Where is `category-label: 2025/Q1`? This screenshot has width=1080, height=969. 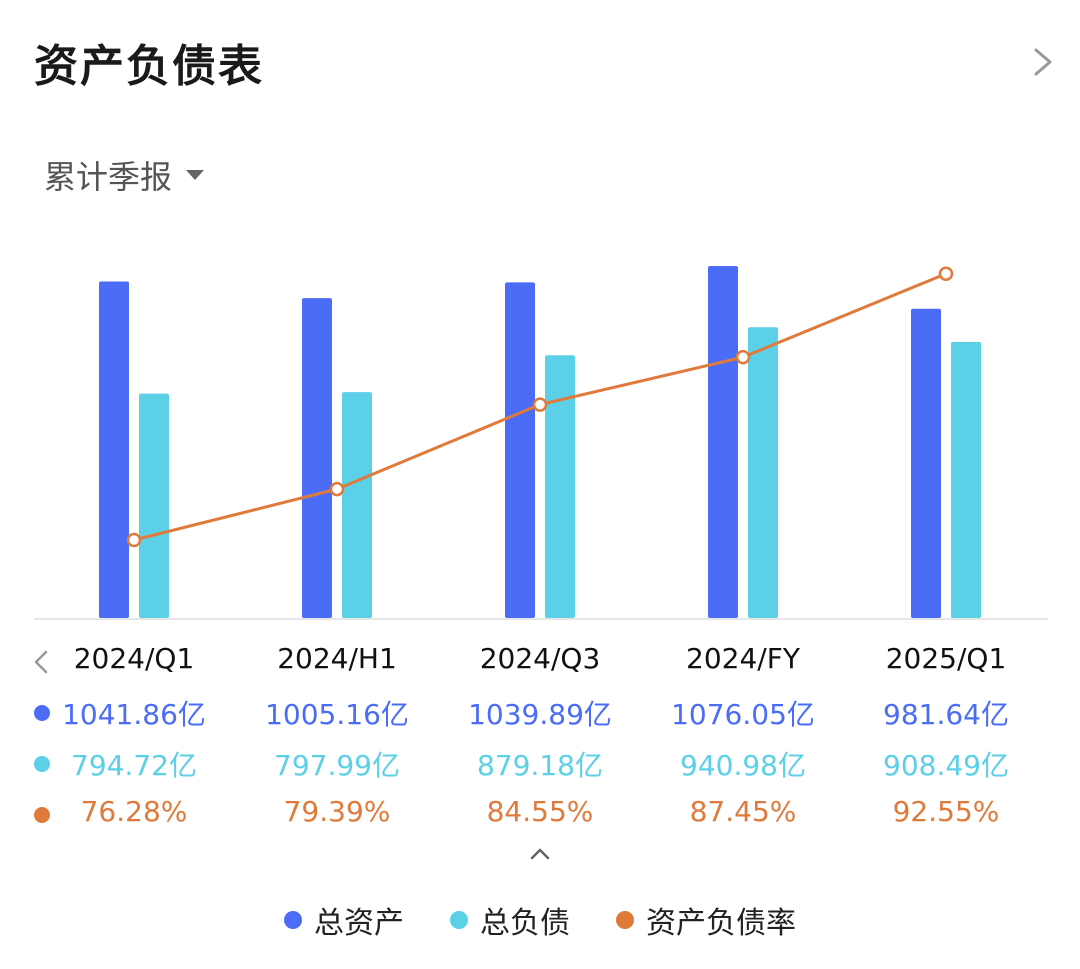 category-label: 2025/Q1 is located at coordinates (946, 658).